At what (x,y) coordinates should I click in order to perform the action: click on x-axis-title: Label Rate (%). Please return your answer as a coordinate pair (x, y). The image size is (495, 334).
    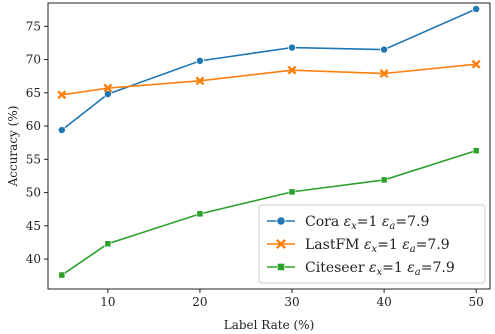
    Looking at the image, I should click on (269, 325).